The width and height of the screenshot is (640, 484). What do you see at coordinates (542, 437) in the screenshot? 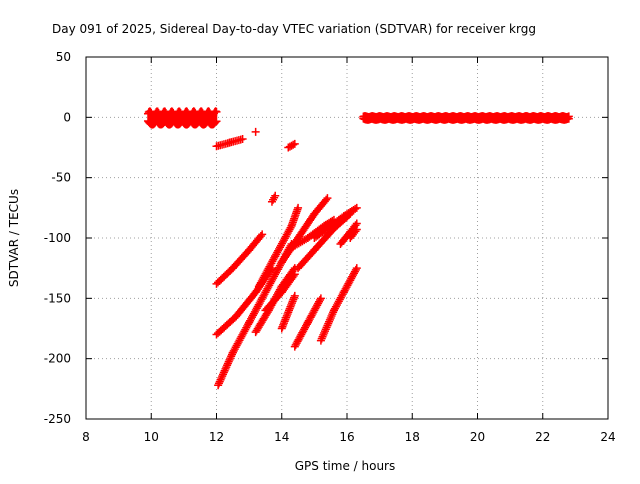
I see `x-tick-label: 22` at bounding box center [542, 437].